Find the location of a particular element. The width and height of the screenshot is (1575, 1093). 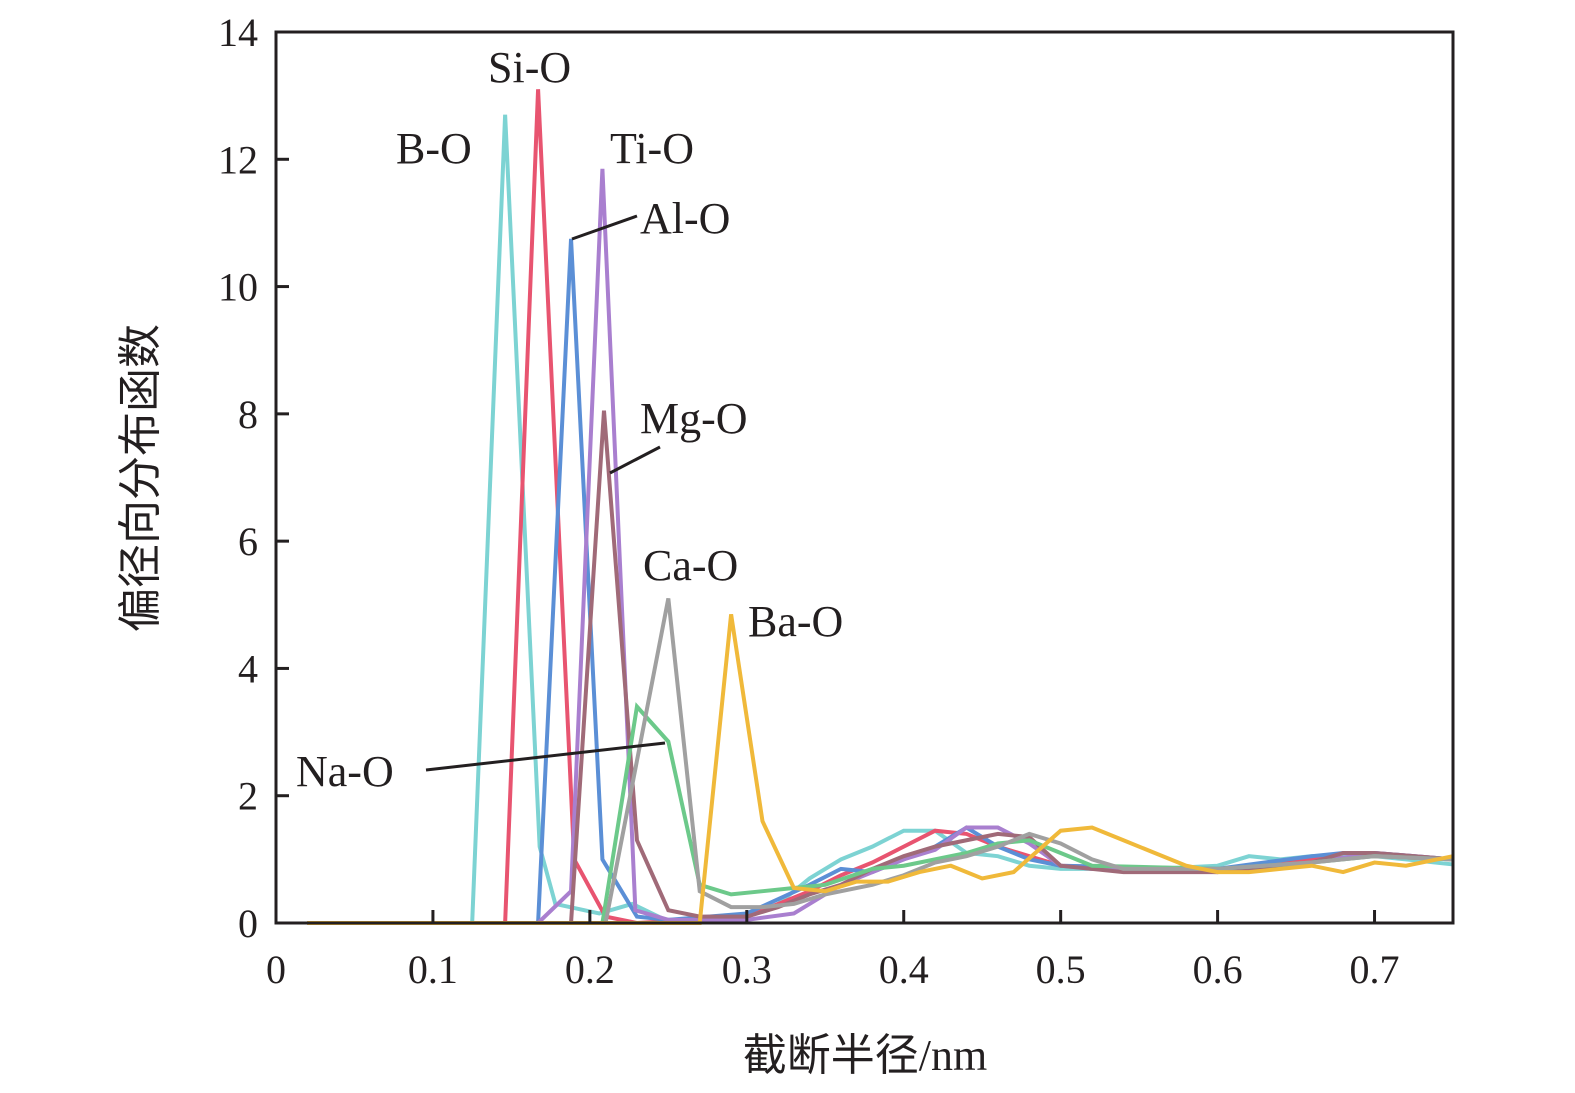

y-tick-label: 14 is located at coordinates (238, 32).